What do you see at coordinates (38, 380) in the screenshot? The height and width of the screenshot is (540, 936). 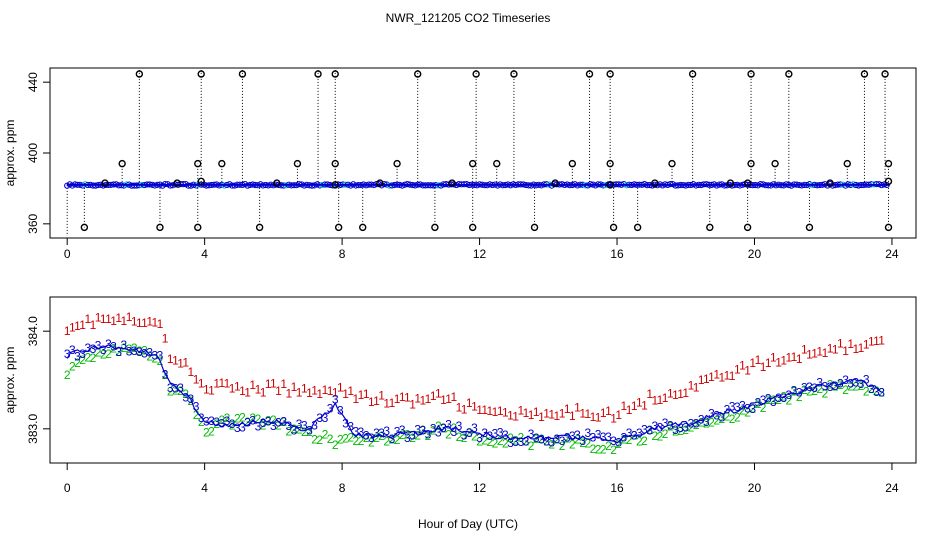 I see `bottom-y-axis: 383.0 384.0` at bounding box center [38, 380].